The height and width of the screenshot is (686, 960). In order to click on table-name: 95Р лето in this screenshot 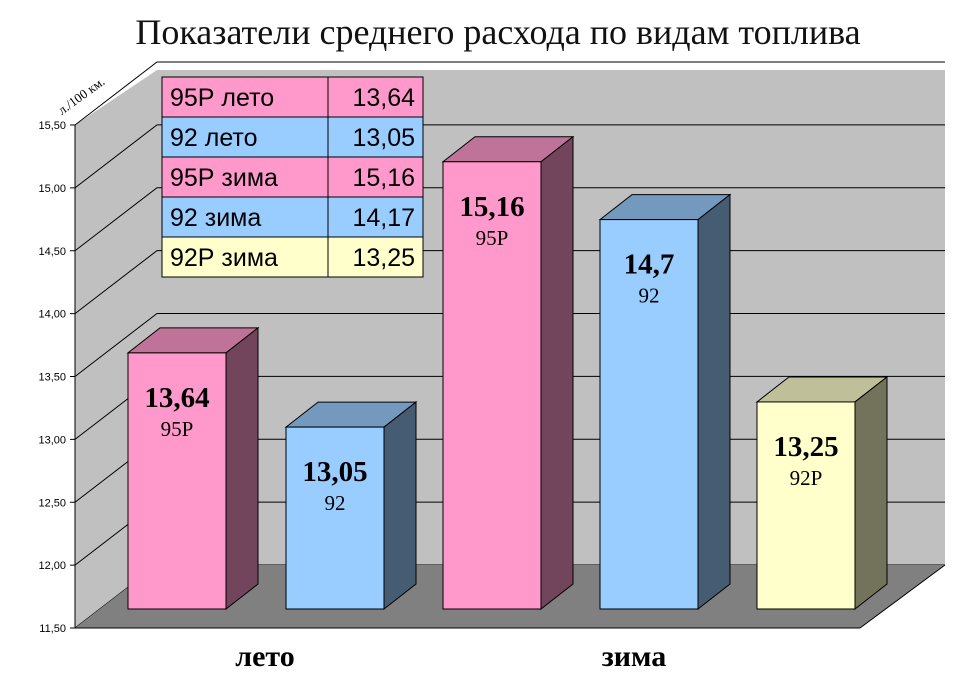, I will do `click(222, 98)`.